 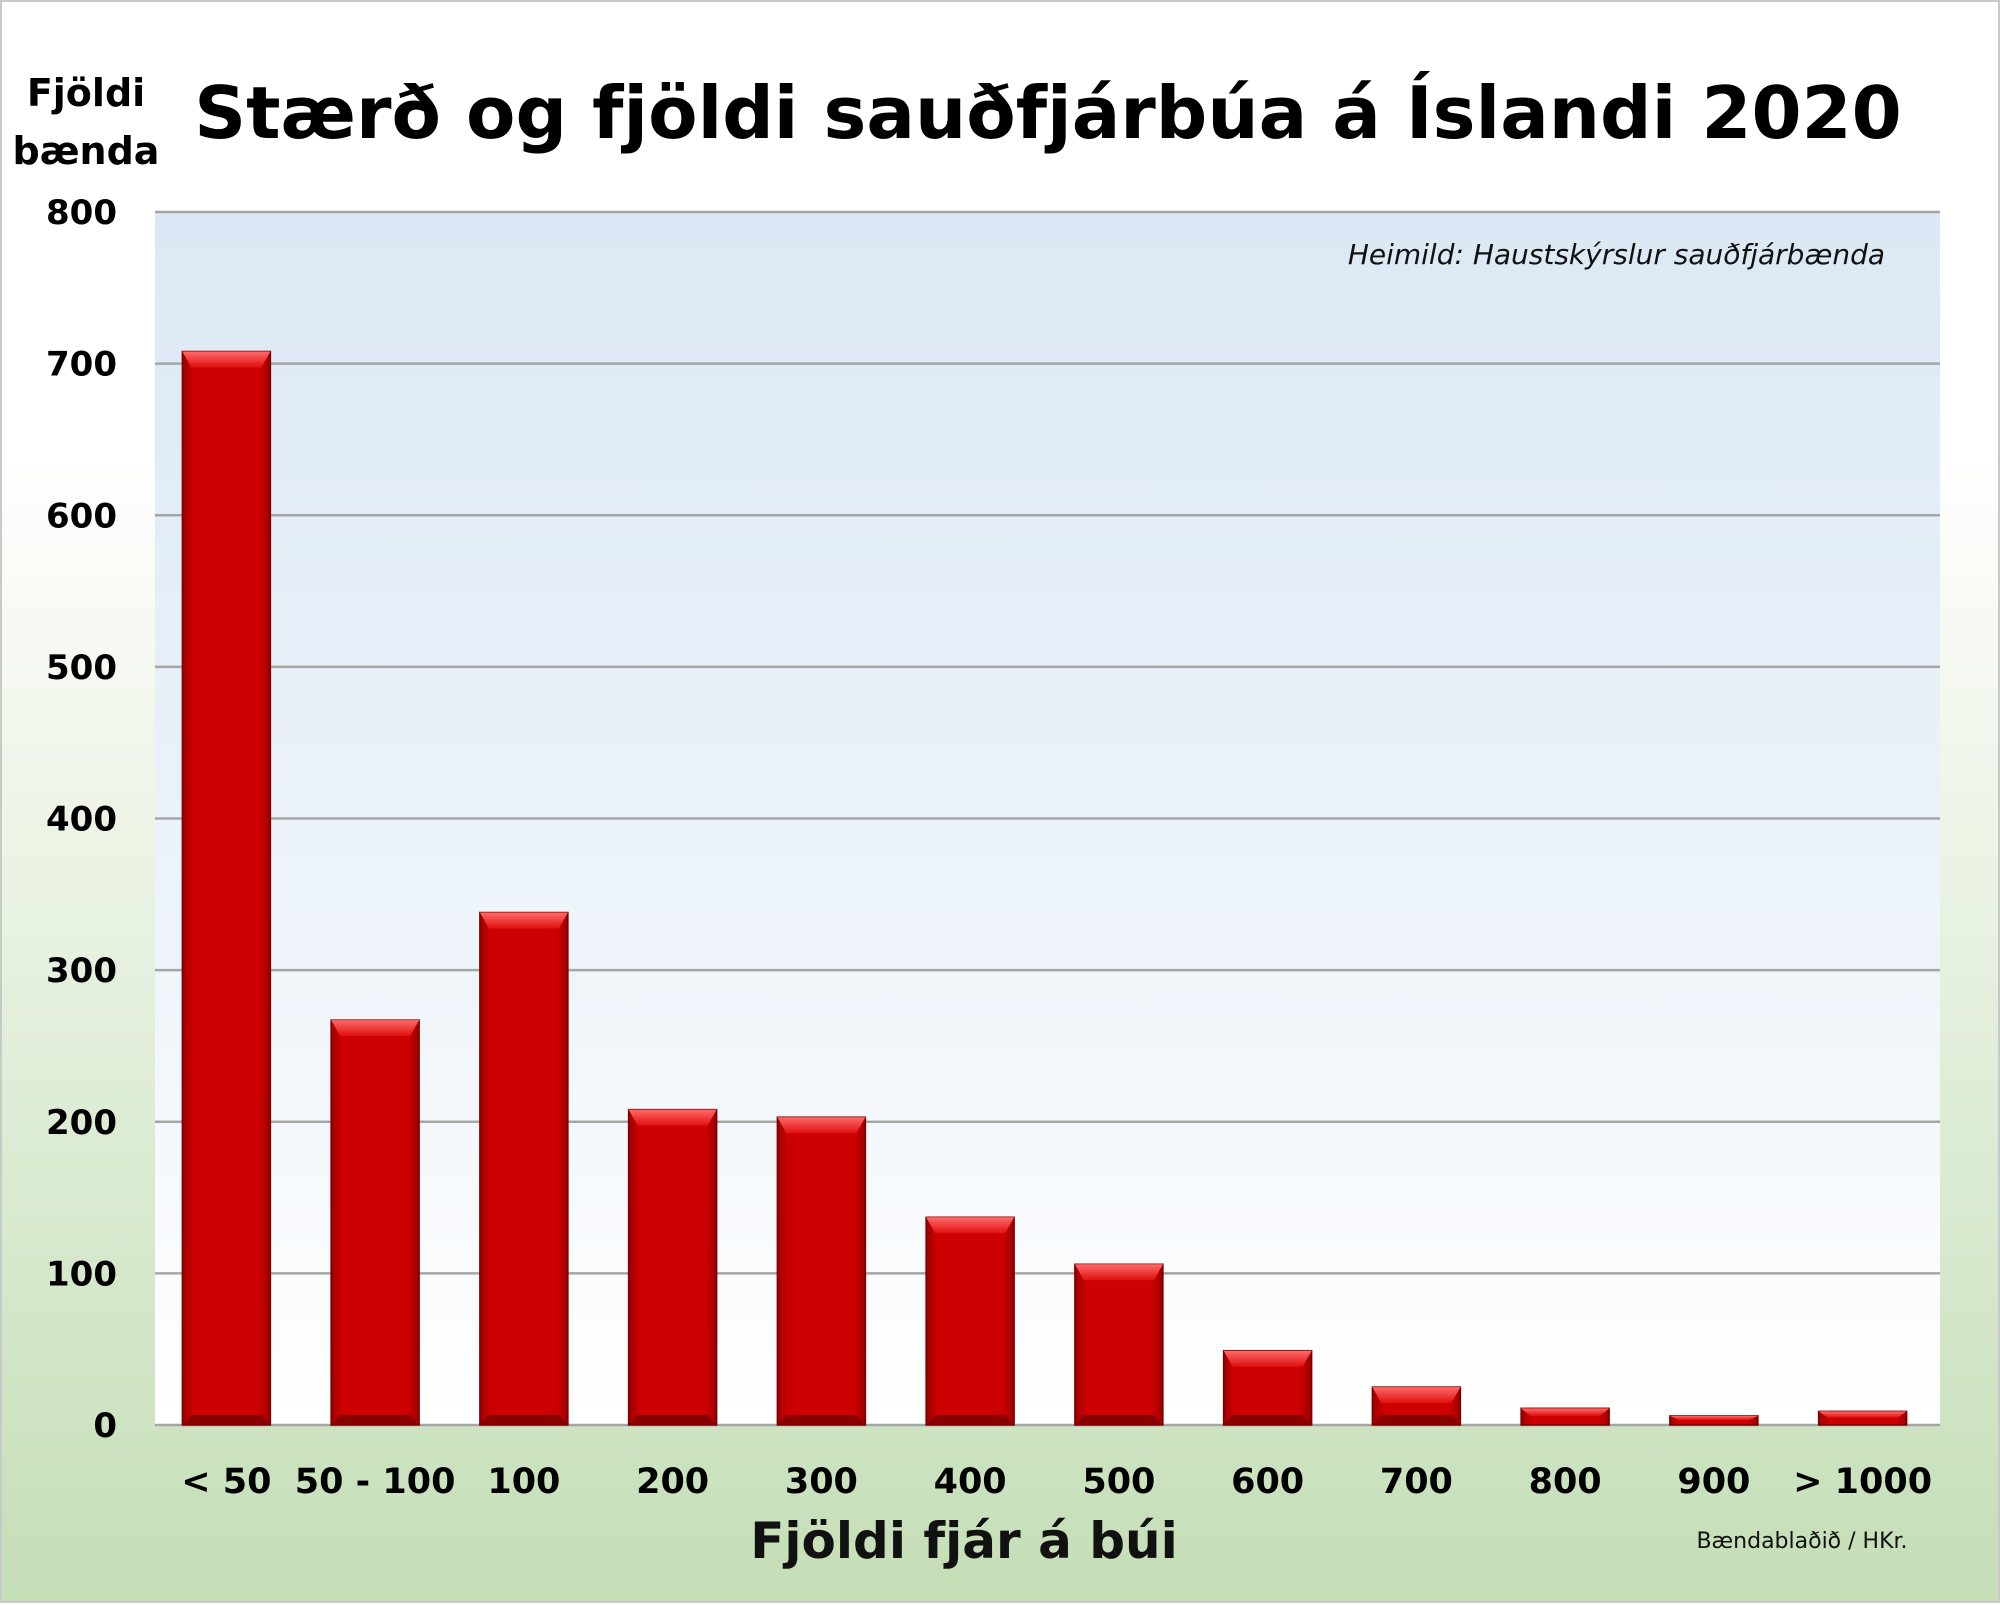 I want to click on x-category-label: 200, so click(x=672, y=1482).